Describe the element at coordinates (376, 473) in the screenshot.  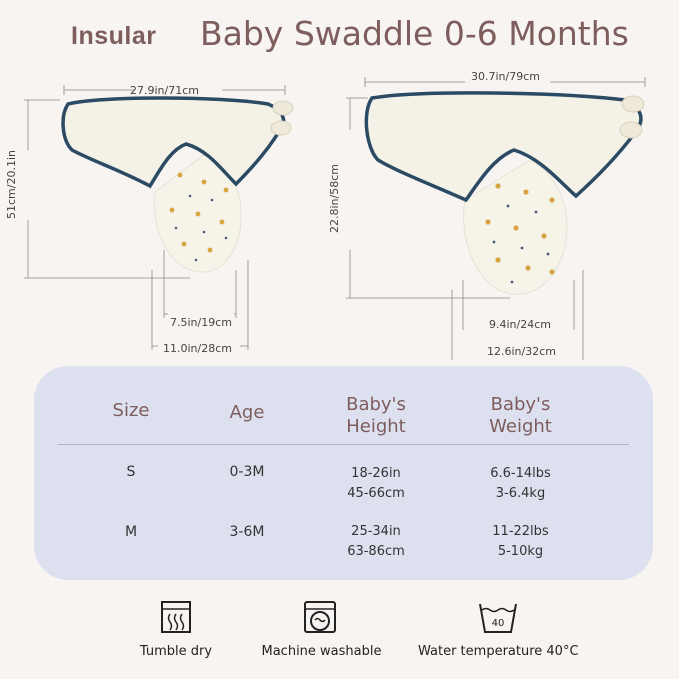
I see `row-height-in: 18-26in` at that location.